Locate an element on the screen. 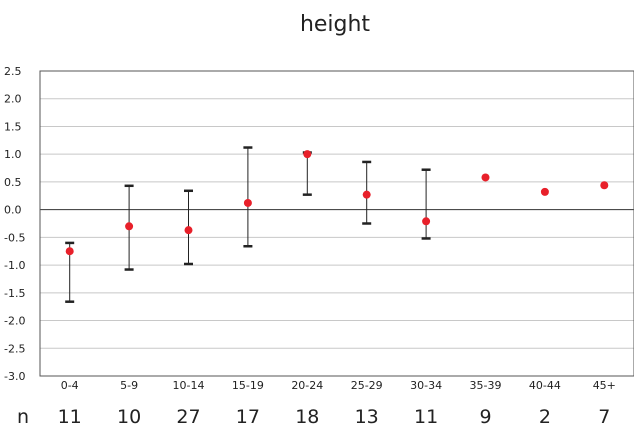  y-tick-label: -1.5 is located at coordinates (14, 293).